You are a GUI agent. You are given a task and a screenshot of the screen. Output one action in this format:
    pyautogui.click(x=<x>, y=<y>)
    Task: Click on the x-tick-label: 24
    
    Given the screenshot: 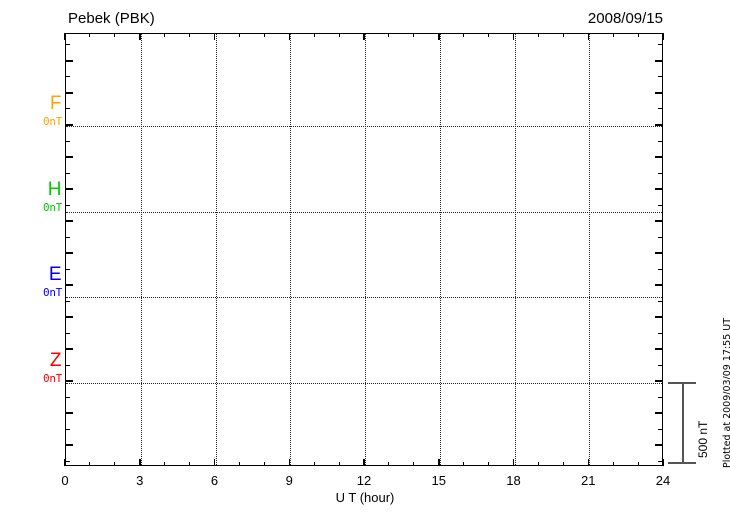 What is the action you would take?
    pyautogui.click(x=663, y=480)
    